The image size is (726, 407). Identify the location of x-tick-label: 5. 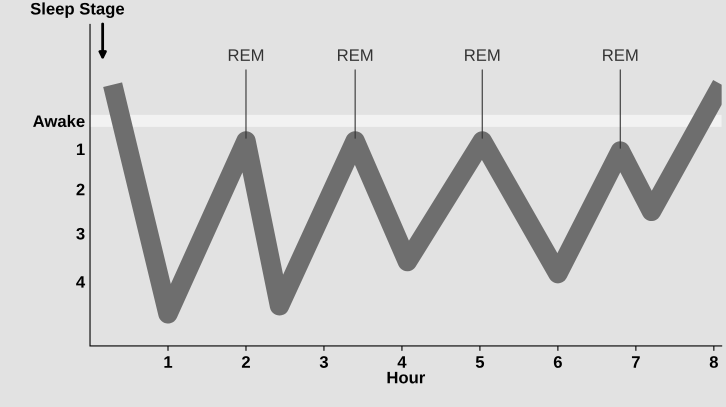
(480, 362).